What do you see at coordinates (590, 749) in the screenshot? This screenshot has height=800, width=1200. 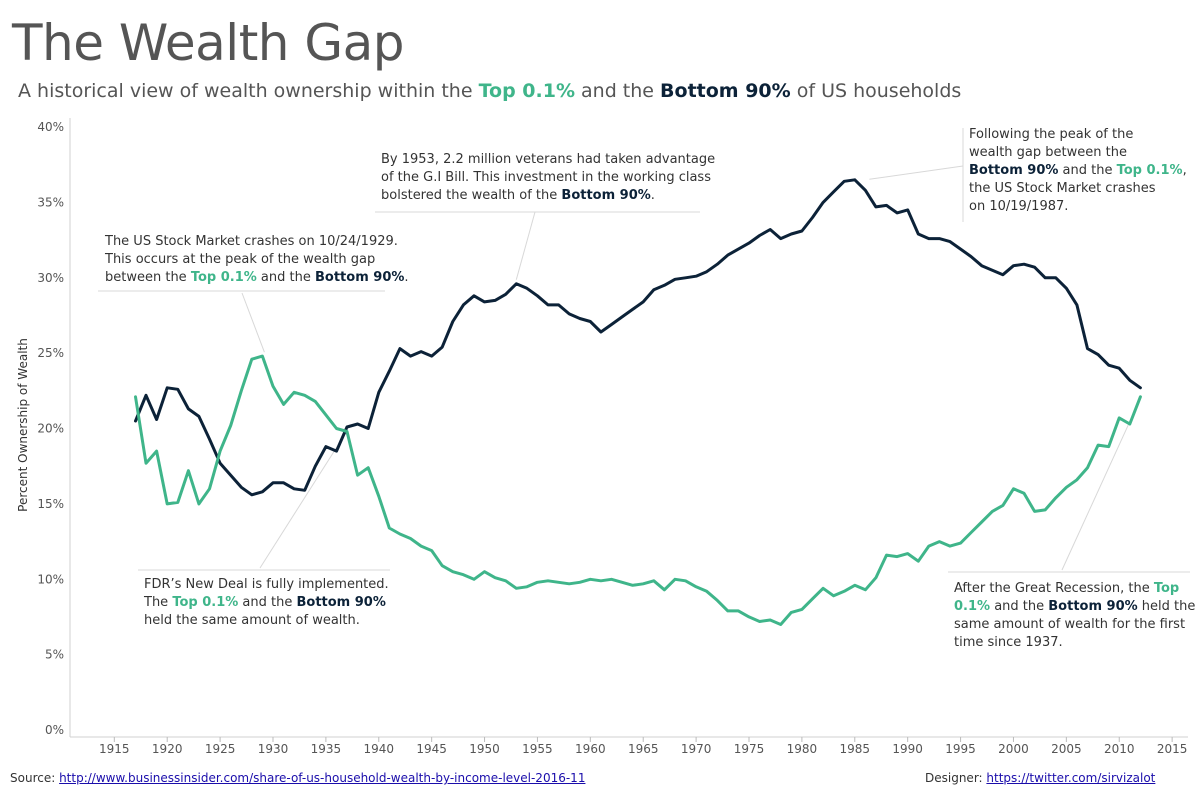 I see `x-tick-label: 1960` at bounding box center [590, 749].